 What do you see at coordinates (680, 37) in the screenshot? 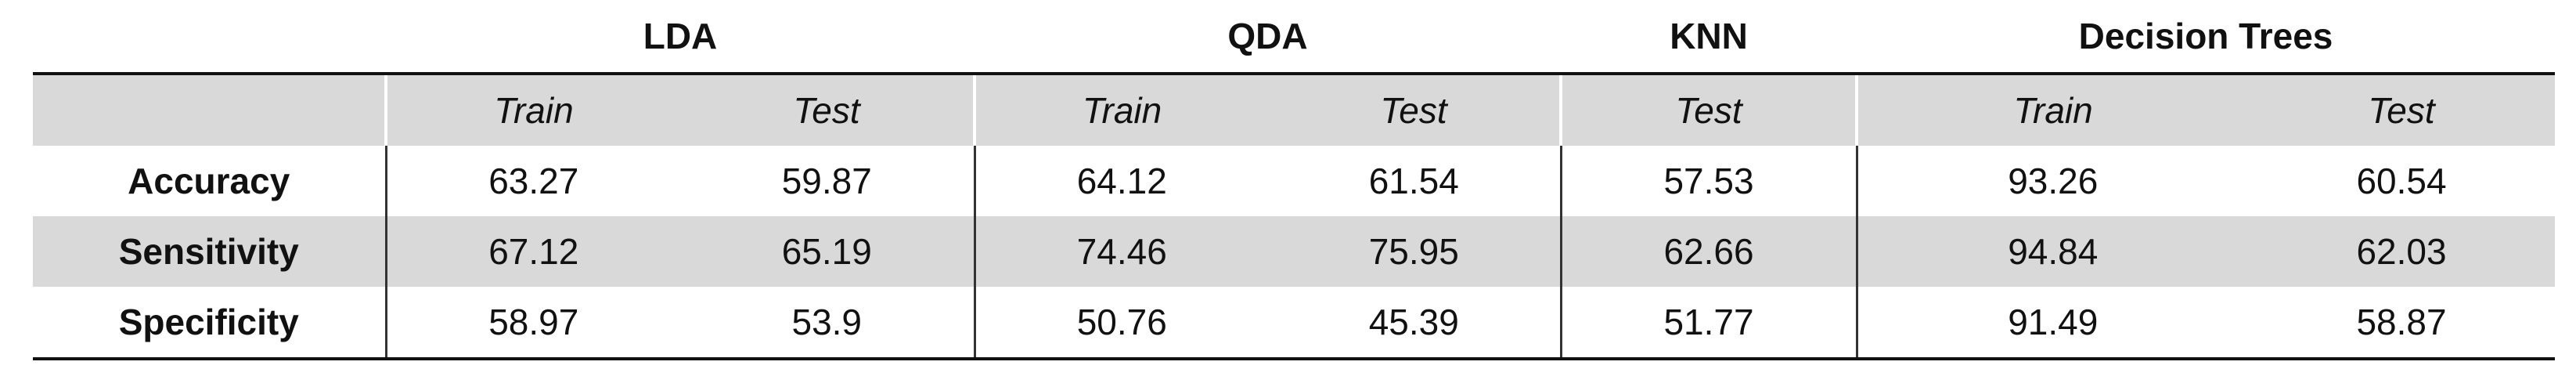
I see `group-header: LDA` at bounding box center [680, 37].